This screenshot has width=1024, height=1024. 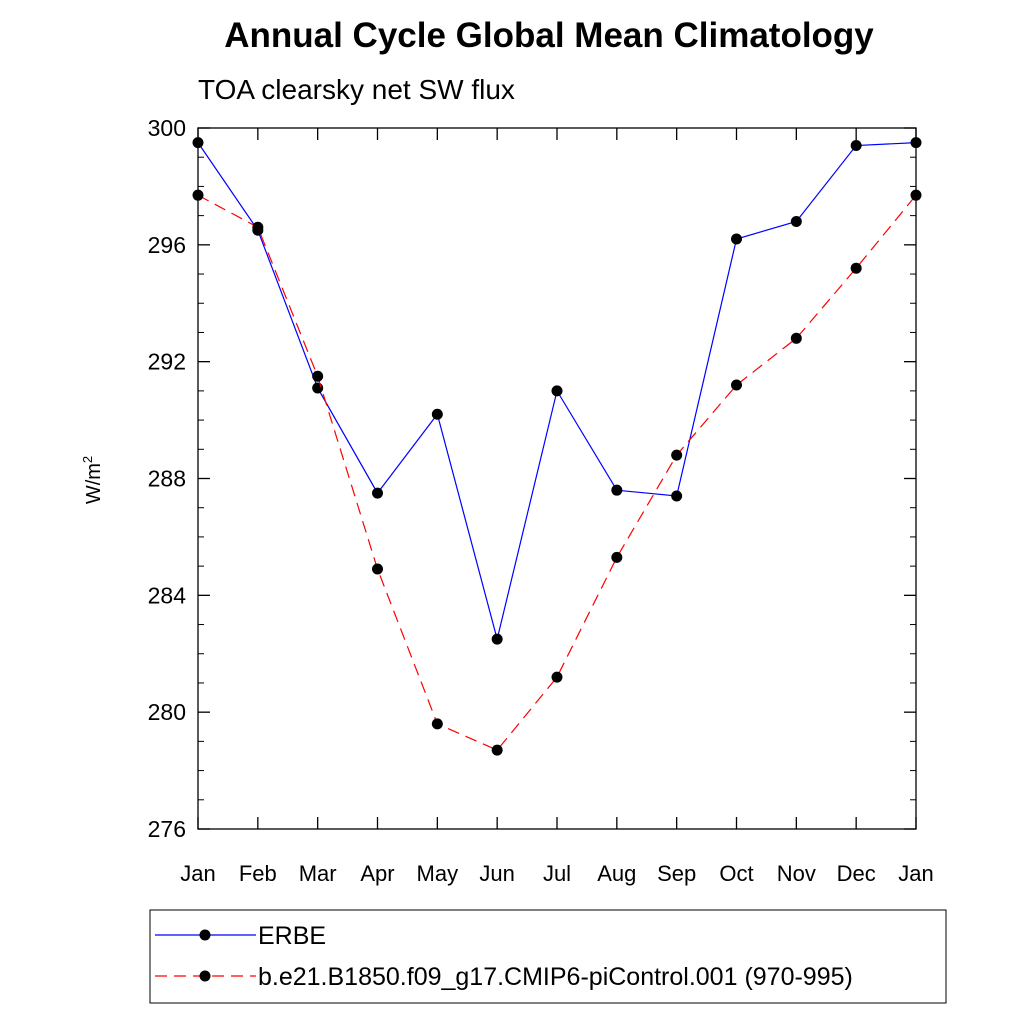 I want to click on x-tick-label: Feb, so click(x=258, y=873).